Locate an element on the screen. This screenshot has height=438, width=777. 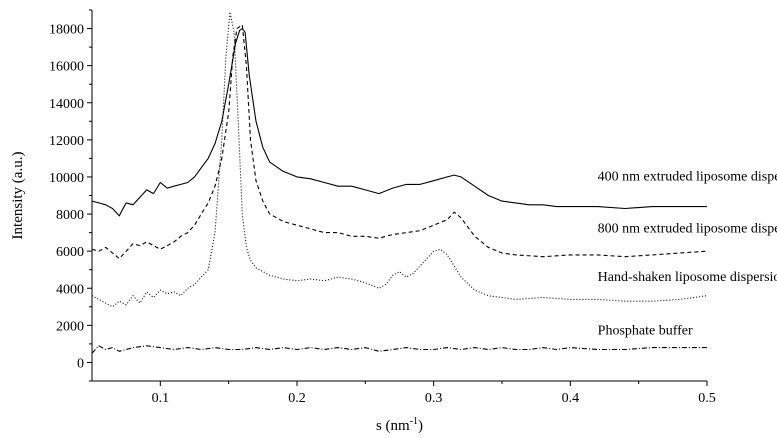
series-annotation-1: 400 nm extruded liposome dispersion is located at coordinates (687, 177).